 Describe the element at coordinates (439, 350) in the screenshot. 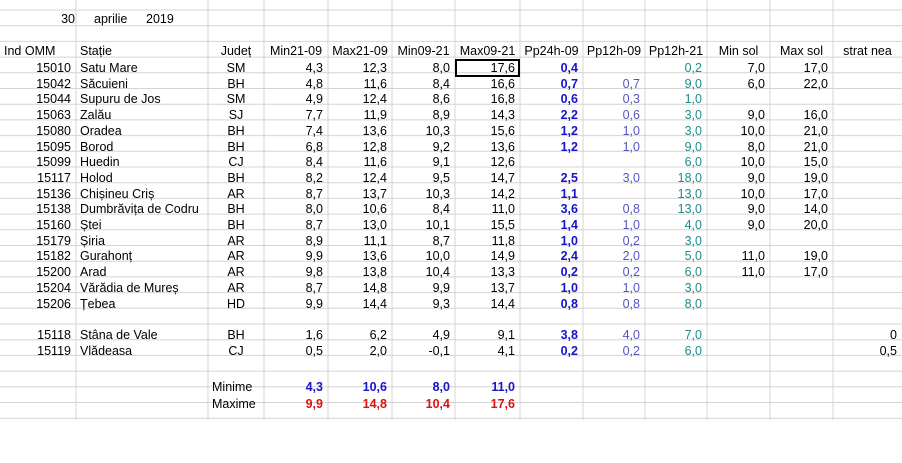

I see `cell-min09-21: -0,1` at that location.